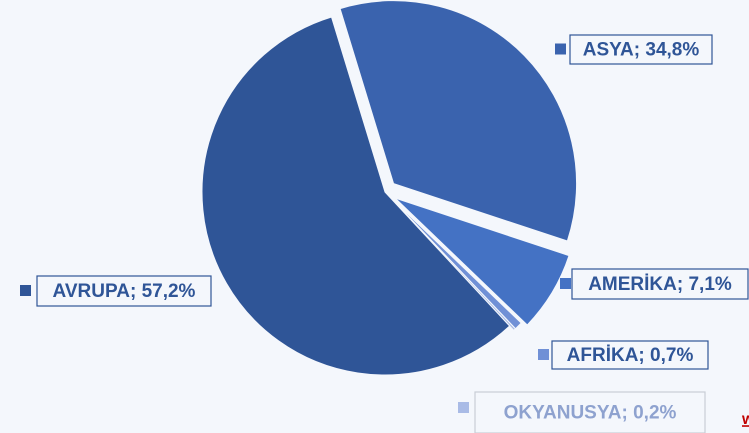 The width and height of the screenshot is (749, 433). I want to click on data-label: AVRUPA; 57,2%, so click(124, 291).